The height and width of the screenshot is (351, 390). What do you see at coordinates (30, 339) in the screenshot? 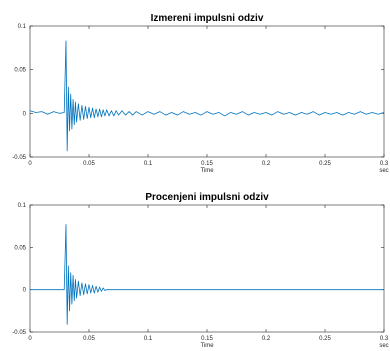
I see `bottom-x-tick-label: 0` at bounding box center [30, 339].